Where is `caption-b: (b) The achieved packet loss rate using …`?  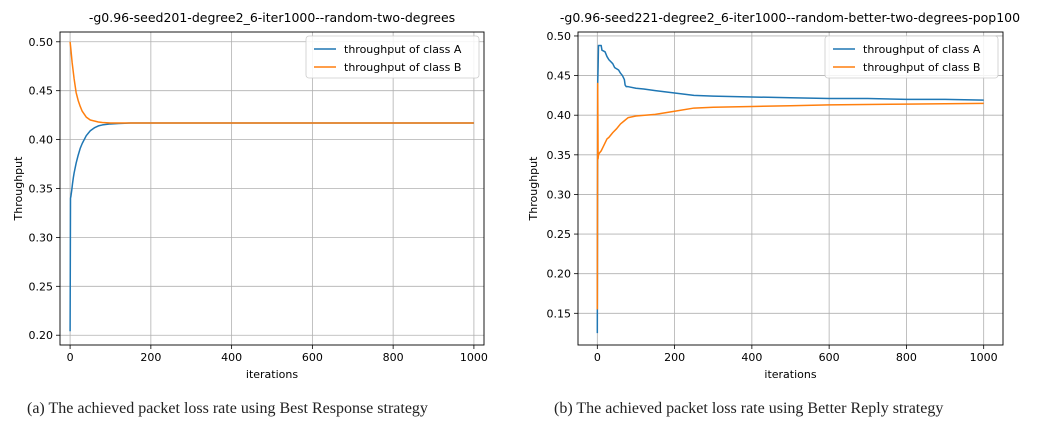 caption-b: (b) The achieved packet loss rate using … is located at coordinates (749, 408).